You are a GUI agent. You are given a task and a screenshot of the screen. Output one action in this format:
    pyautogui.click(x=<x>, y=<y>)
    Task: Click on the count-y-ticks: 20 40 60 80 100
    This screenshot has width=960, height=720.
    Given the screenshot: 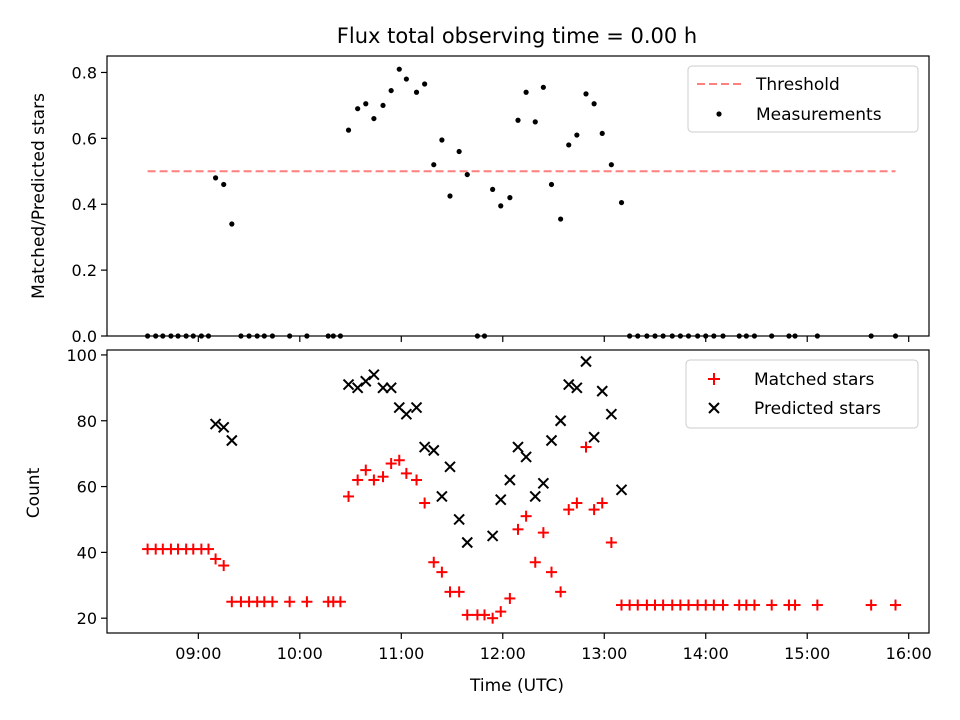 What is the action you would take?
    pyautogui.click(x=86, y=487)
    